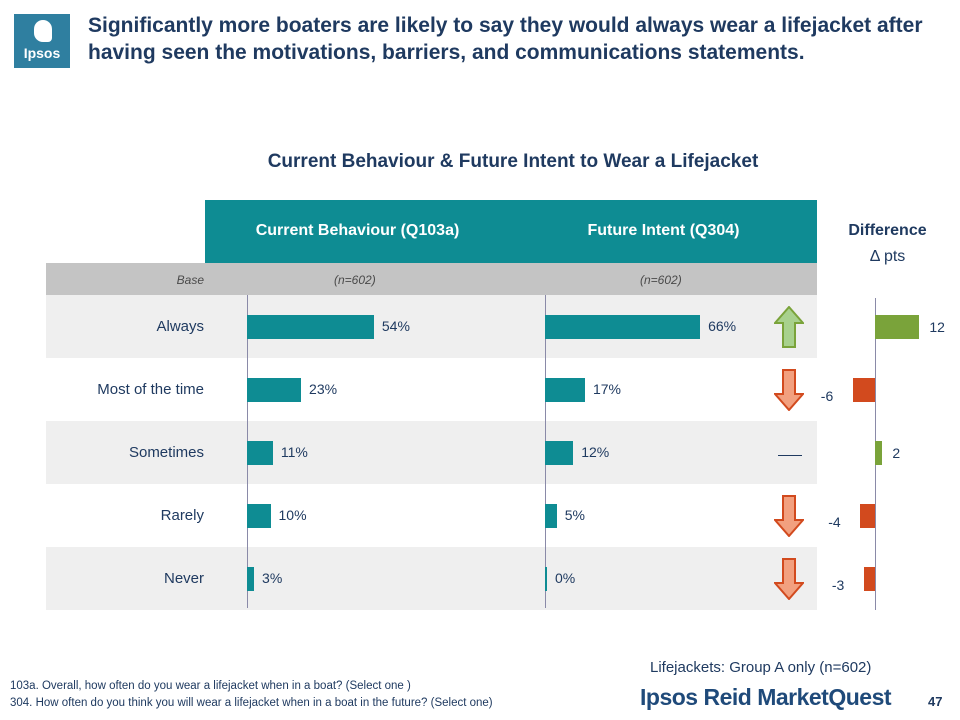 This screenshot has width=960, height=720. Describe the element at coordinates (190, 280) in the screenshot. I see `base-label: Base` at that location.